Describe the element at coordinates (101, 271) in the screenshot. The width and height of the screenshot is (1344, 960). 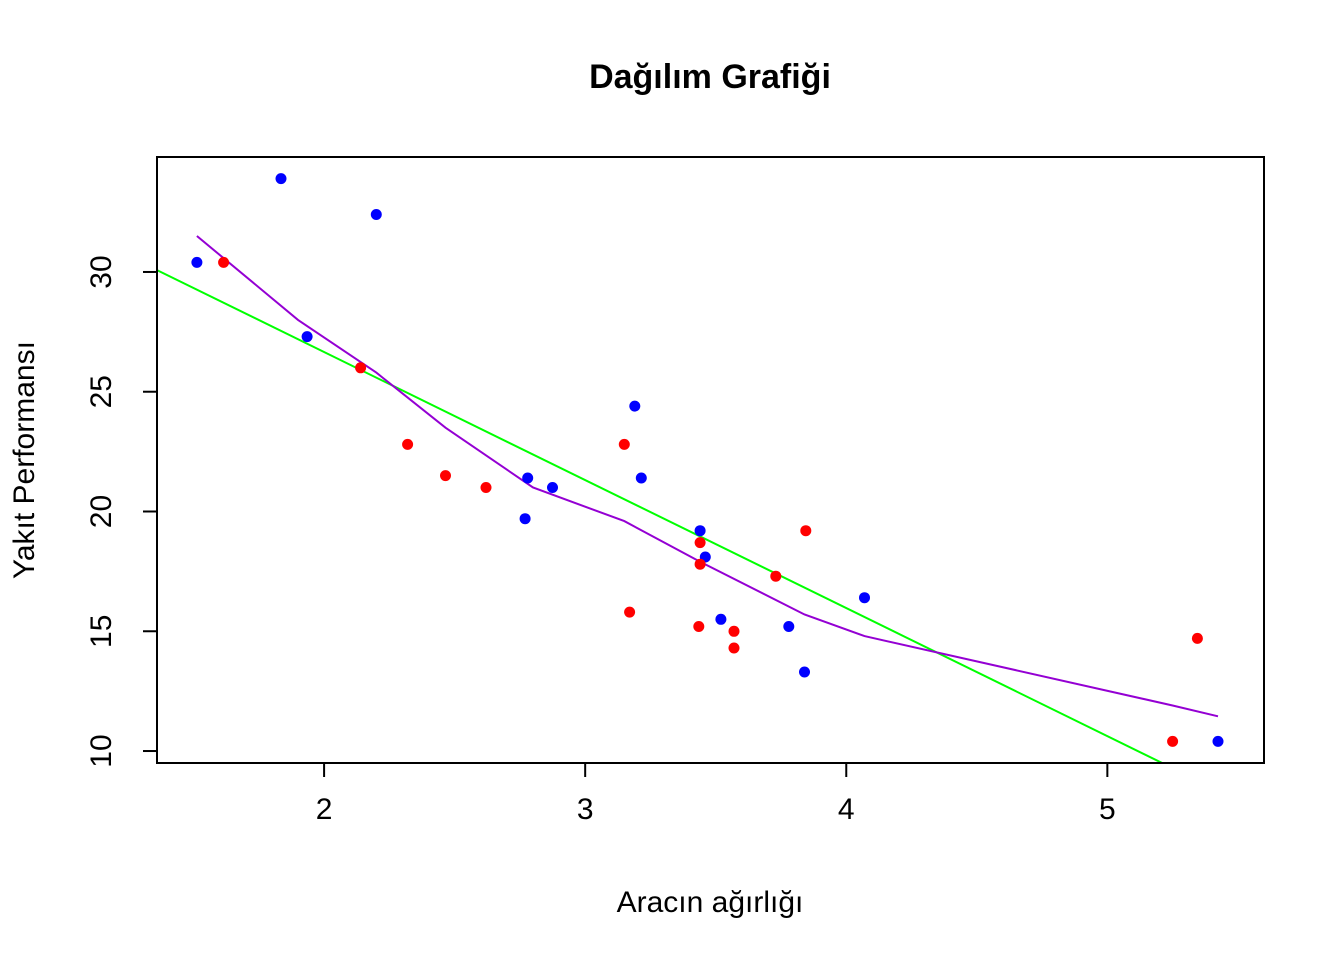
I see `y-tick-label: 30` at that location.